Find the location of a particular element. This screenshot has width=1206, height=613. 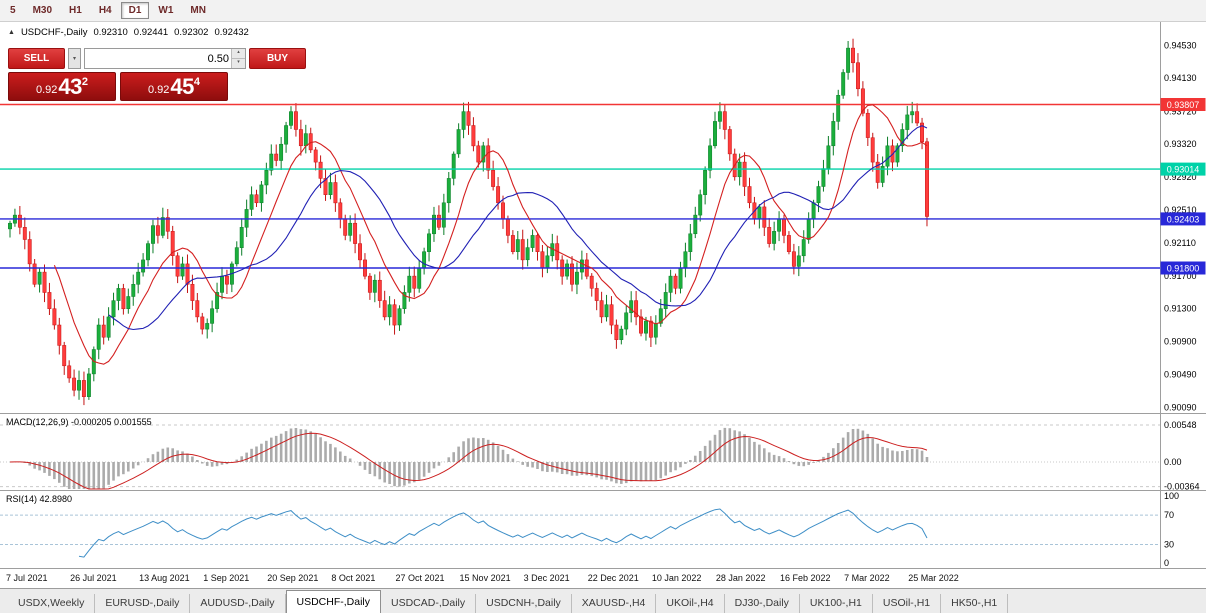

chart-tab-usdchf-daily: USDCHF-,Daily is located at coordinates (333, 601).